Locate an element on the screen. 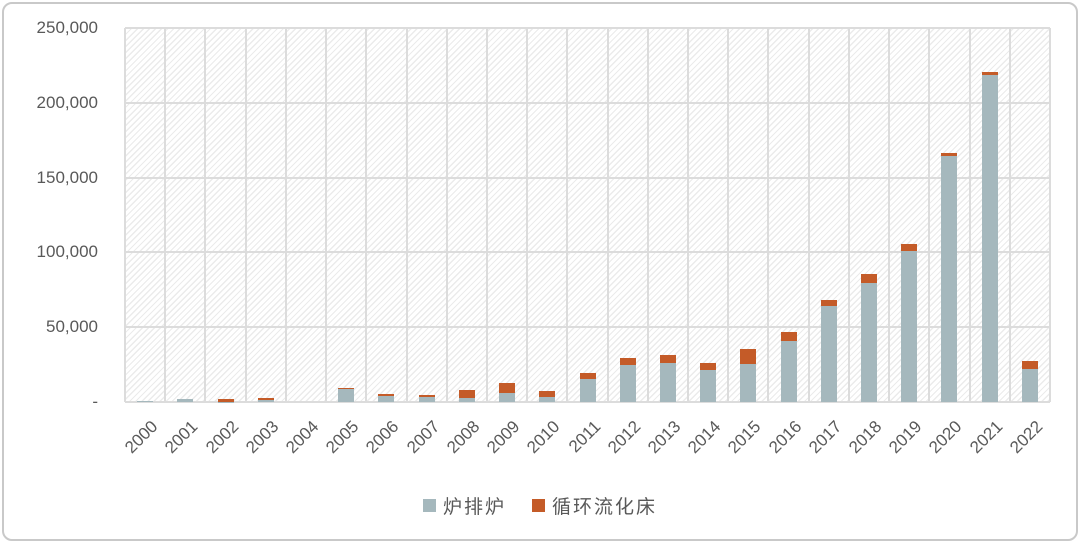 Image resolution: width=1080 pixels, height=543 pixels. y-axis-tick-label: 250,000 is located at coordinates (67, 27).